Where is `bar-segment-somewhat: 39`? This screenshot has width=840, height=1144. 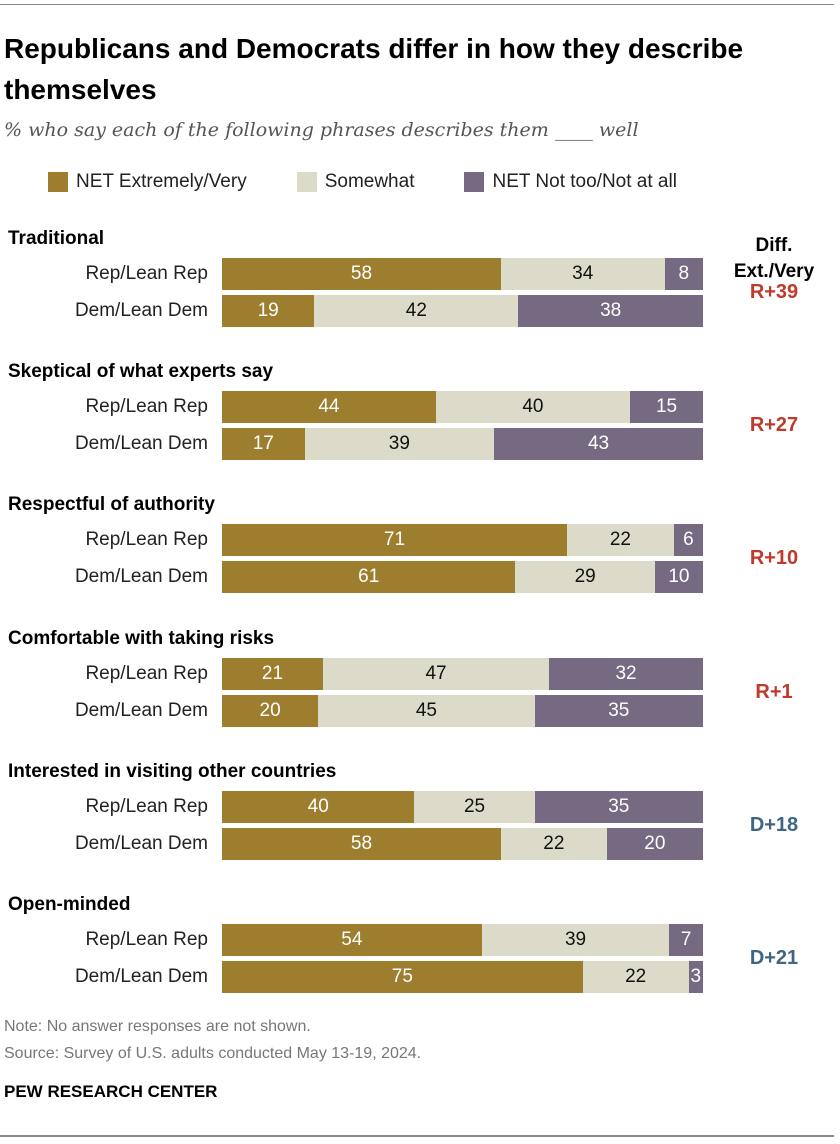 bar-segment-somewhat: 39 is located at coordinates (399, 444).